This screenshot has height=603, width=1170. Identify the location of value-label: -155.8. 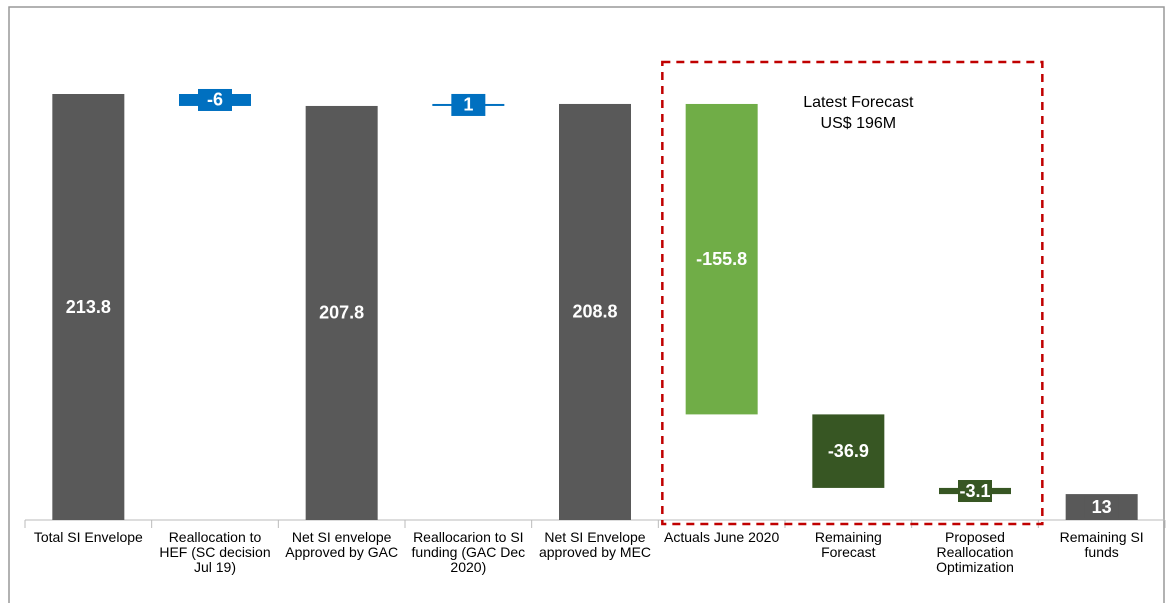
(721, 259).